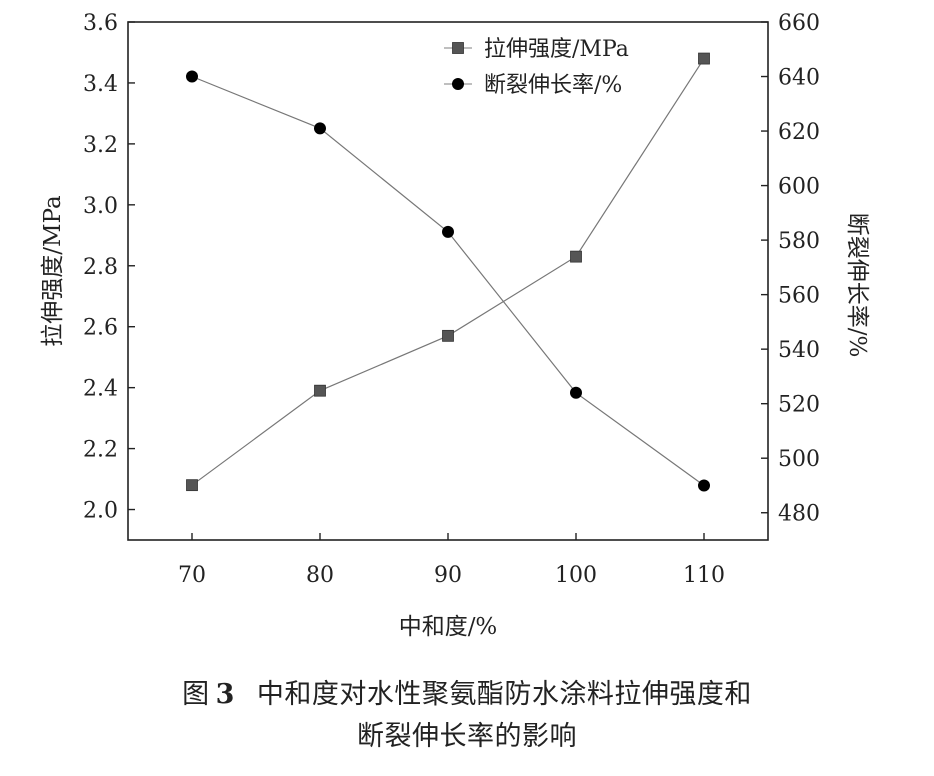  Describe the element at coordinates (536, 67) in the screenshot. I see `legend: 拉伸强度/MPa 断裂伸长率/%` at that location.